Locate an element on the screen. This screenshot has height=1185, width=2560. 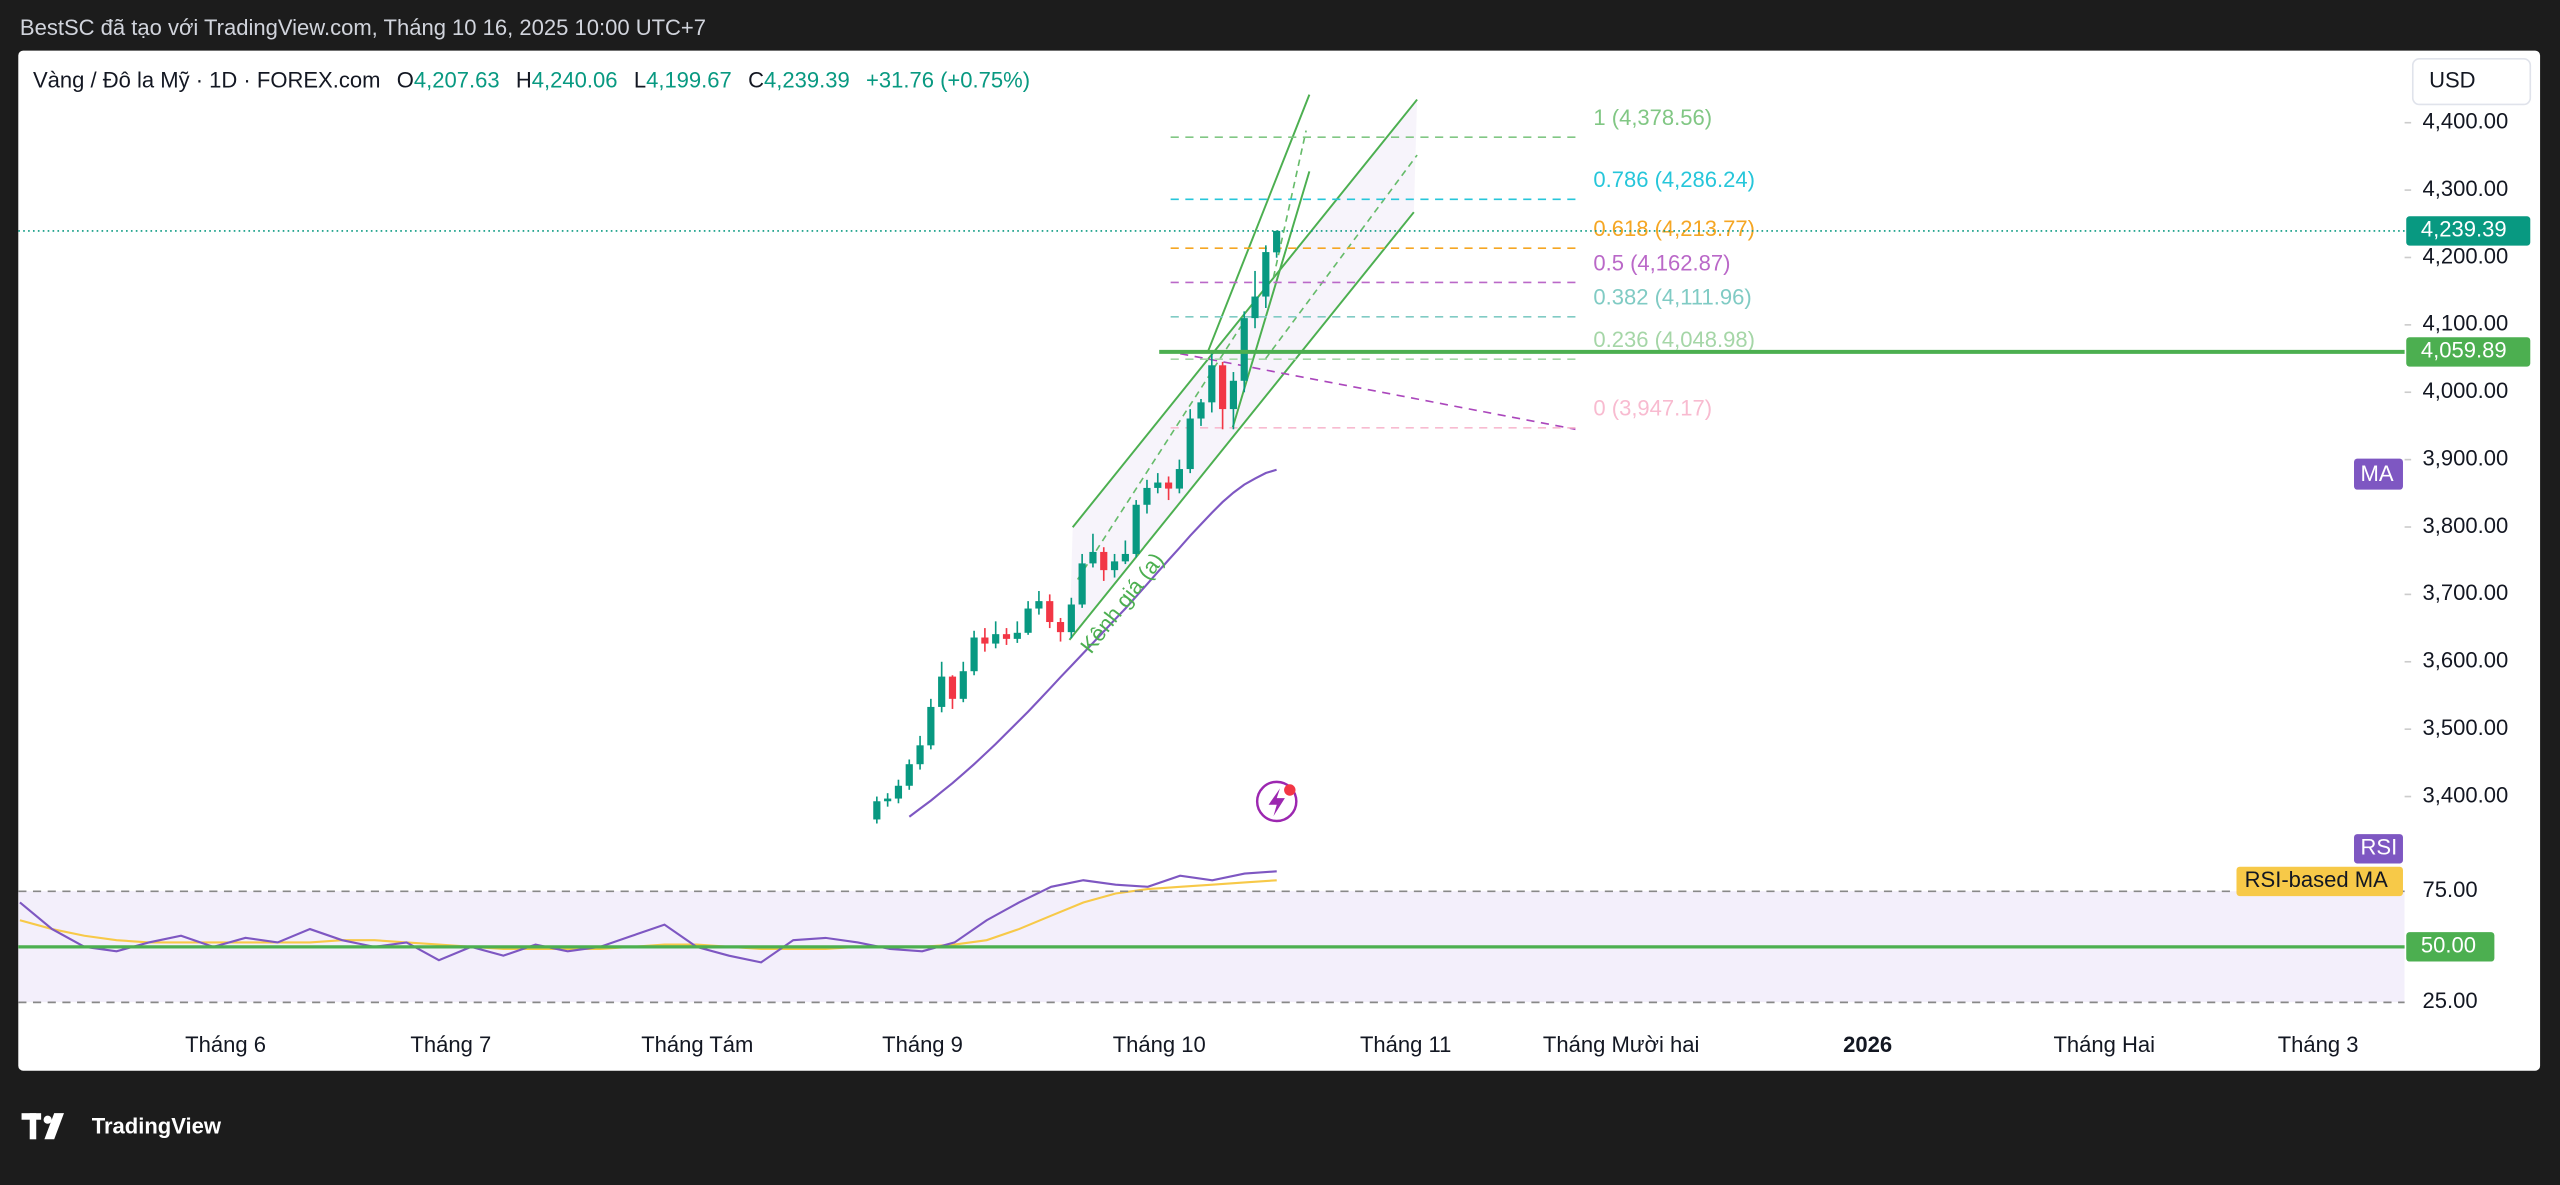
trend-dash is located at coordinates (1370, 390).